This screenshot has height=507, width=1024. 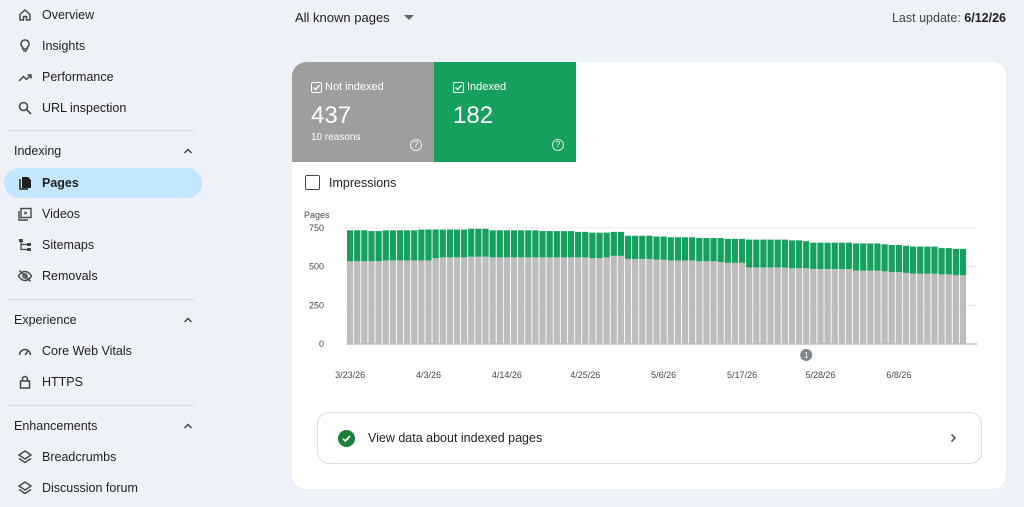 I want to click on y-tick-label: 750, so click(x=316, y=228).